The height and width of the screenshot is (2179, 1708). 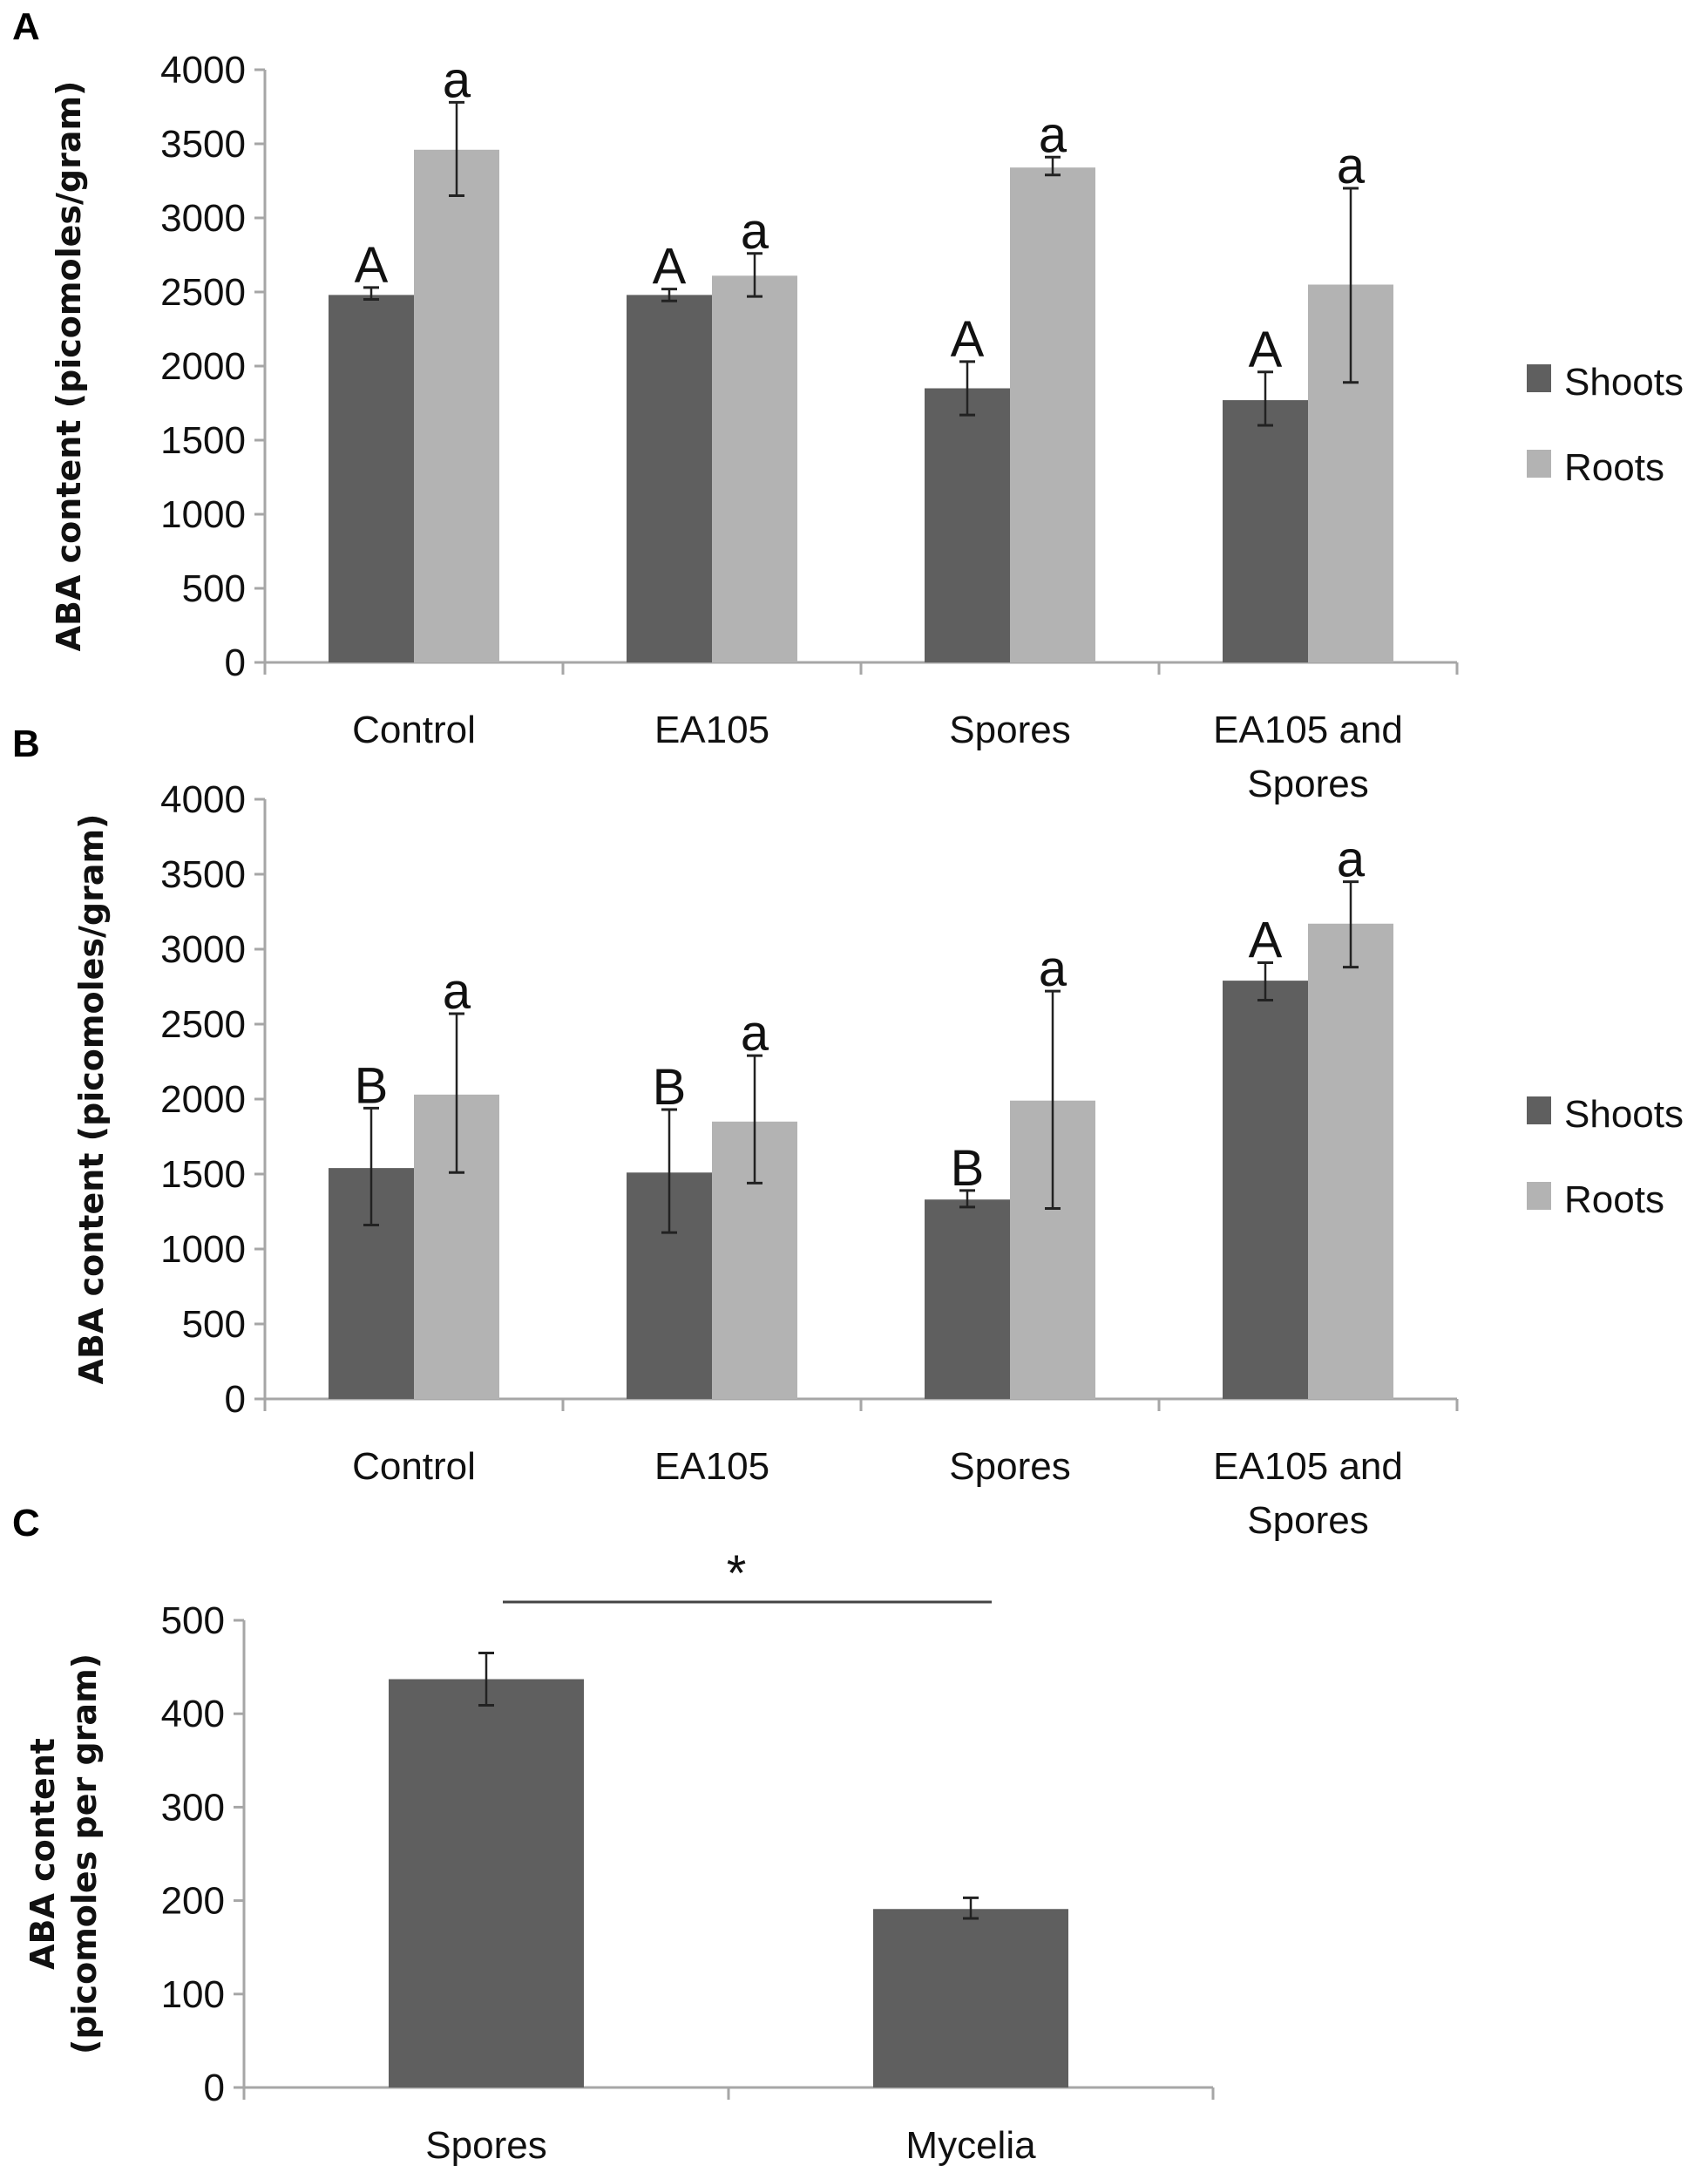 I want to click on panel-label: C, so click(x=26, y=1523).